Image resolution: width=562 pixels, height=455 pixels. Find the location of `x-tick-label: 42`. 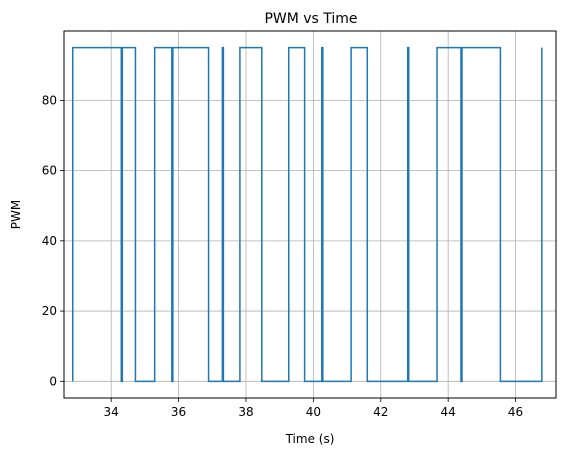

x-tick-label: 42 is located at coordinates (380, 412).